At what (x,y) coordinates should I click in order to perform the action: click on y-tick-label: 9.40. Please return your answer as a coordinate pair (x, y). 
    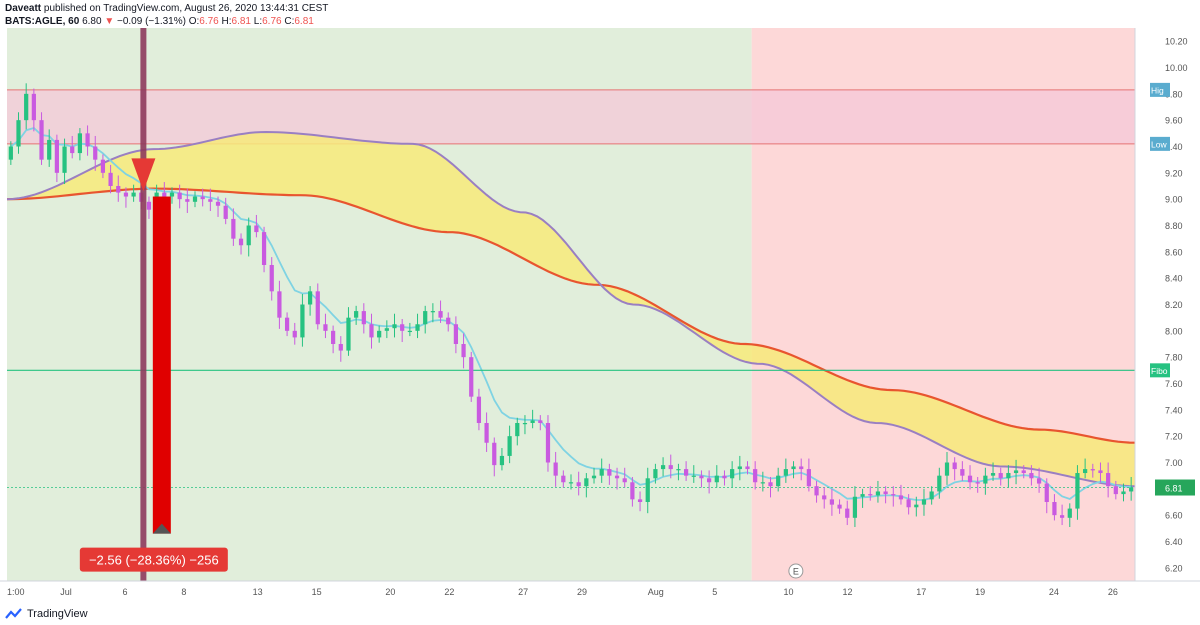
    Looking at the image, I should click on (1174, 147).